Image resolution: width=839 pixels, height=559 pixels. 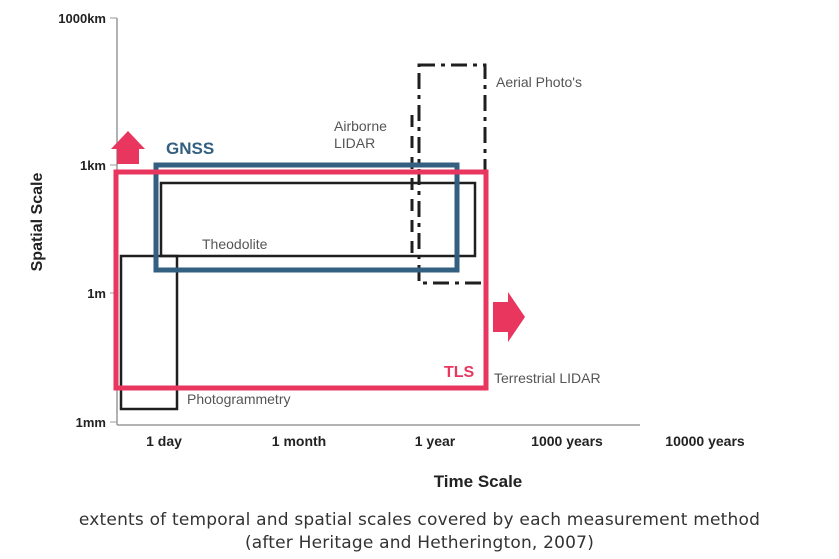 I want to click on gnss-extent, so click(x=306, y=217).